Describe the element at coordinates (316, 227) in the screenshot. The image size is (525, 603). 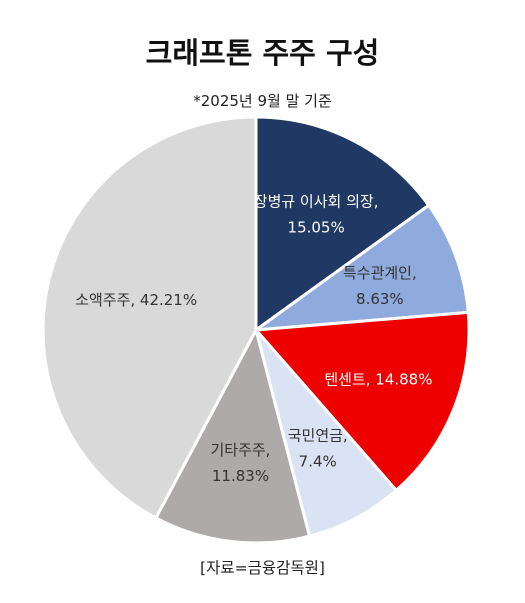
I see `slice-label-value: 15.05%` at that location.